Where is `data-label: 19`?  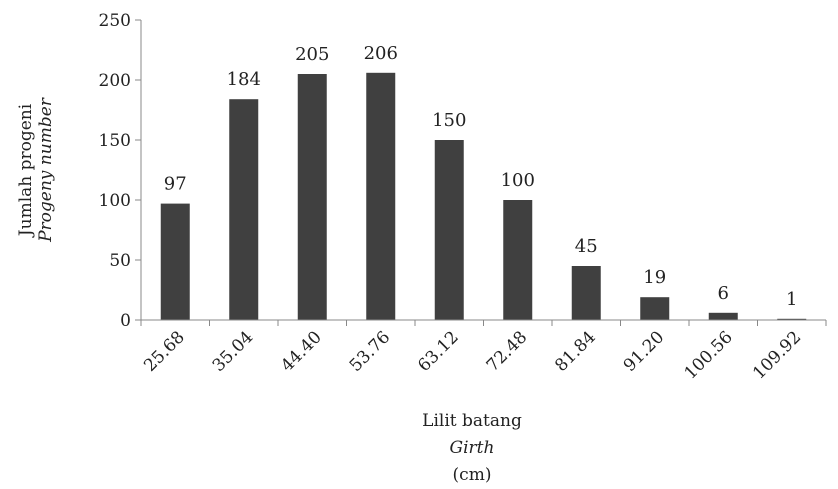
data-label: 19 is located at coordinates (654, 277).